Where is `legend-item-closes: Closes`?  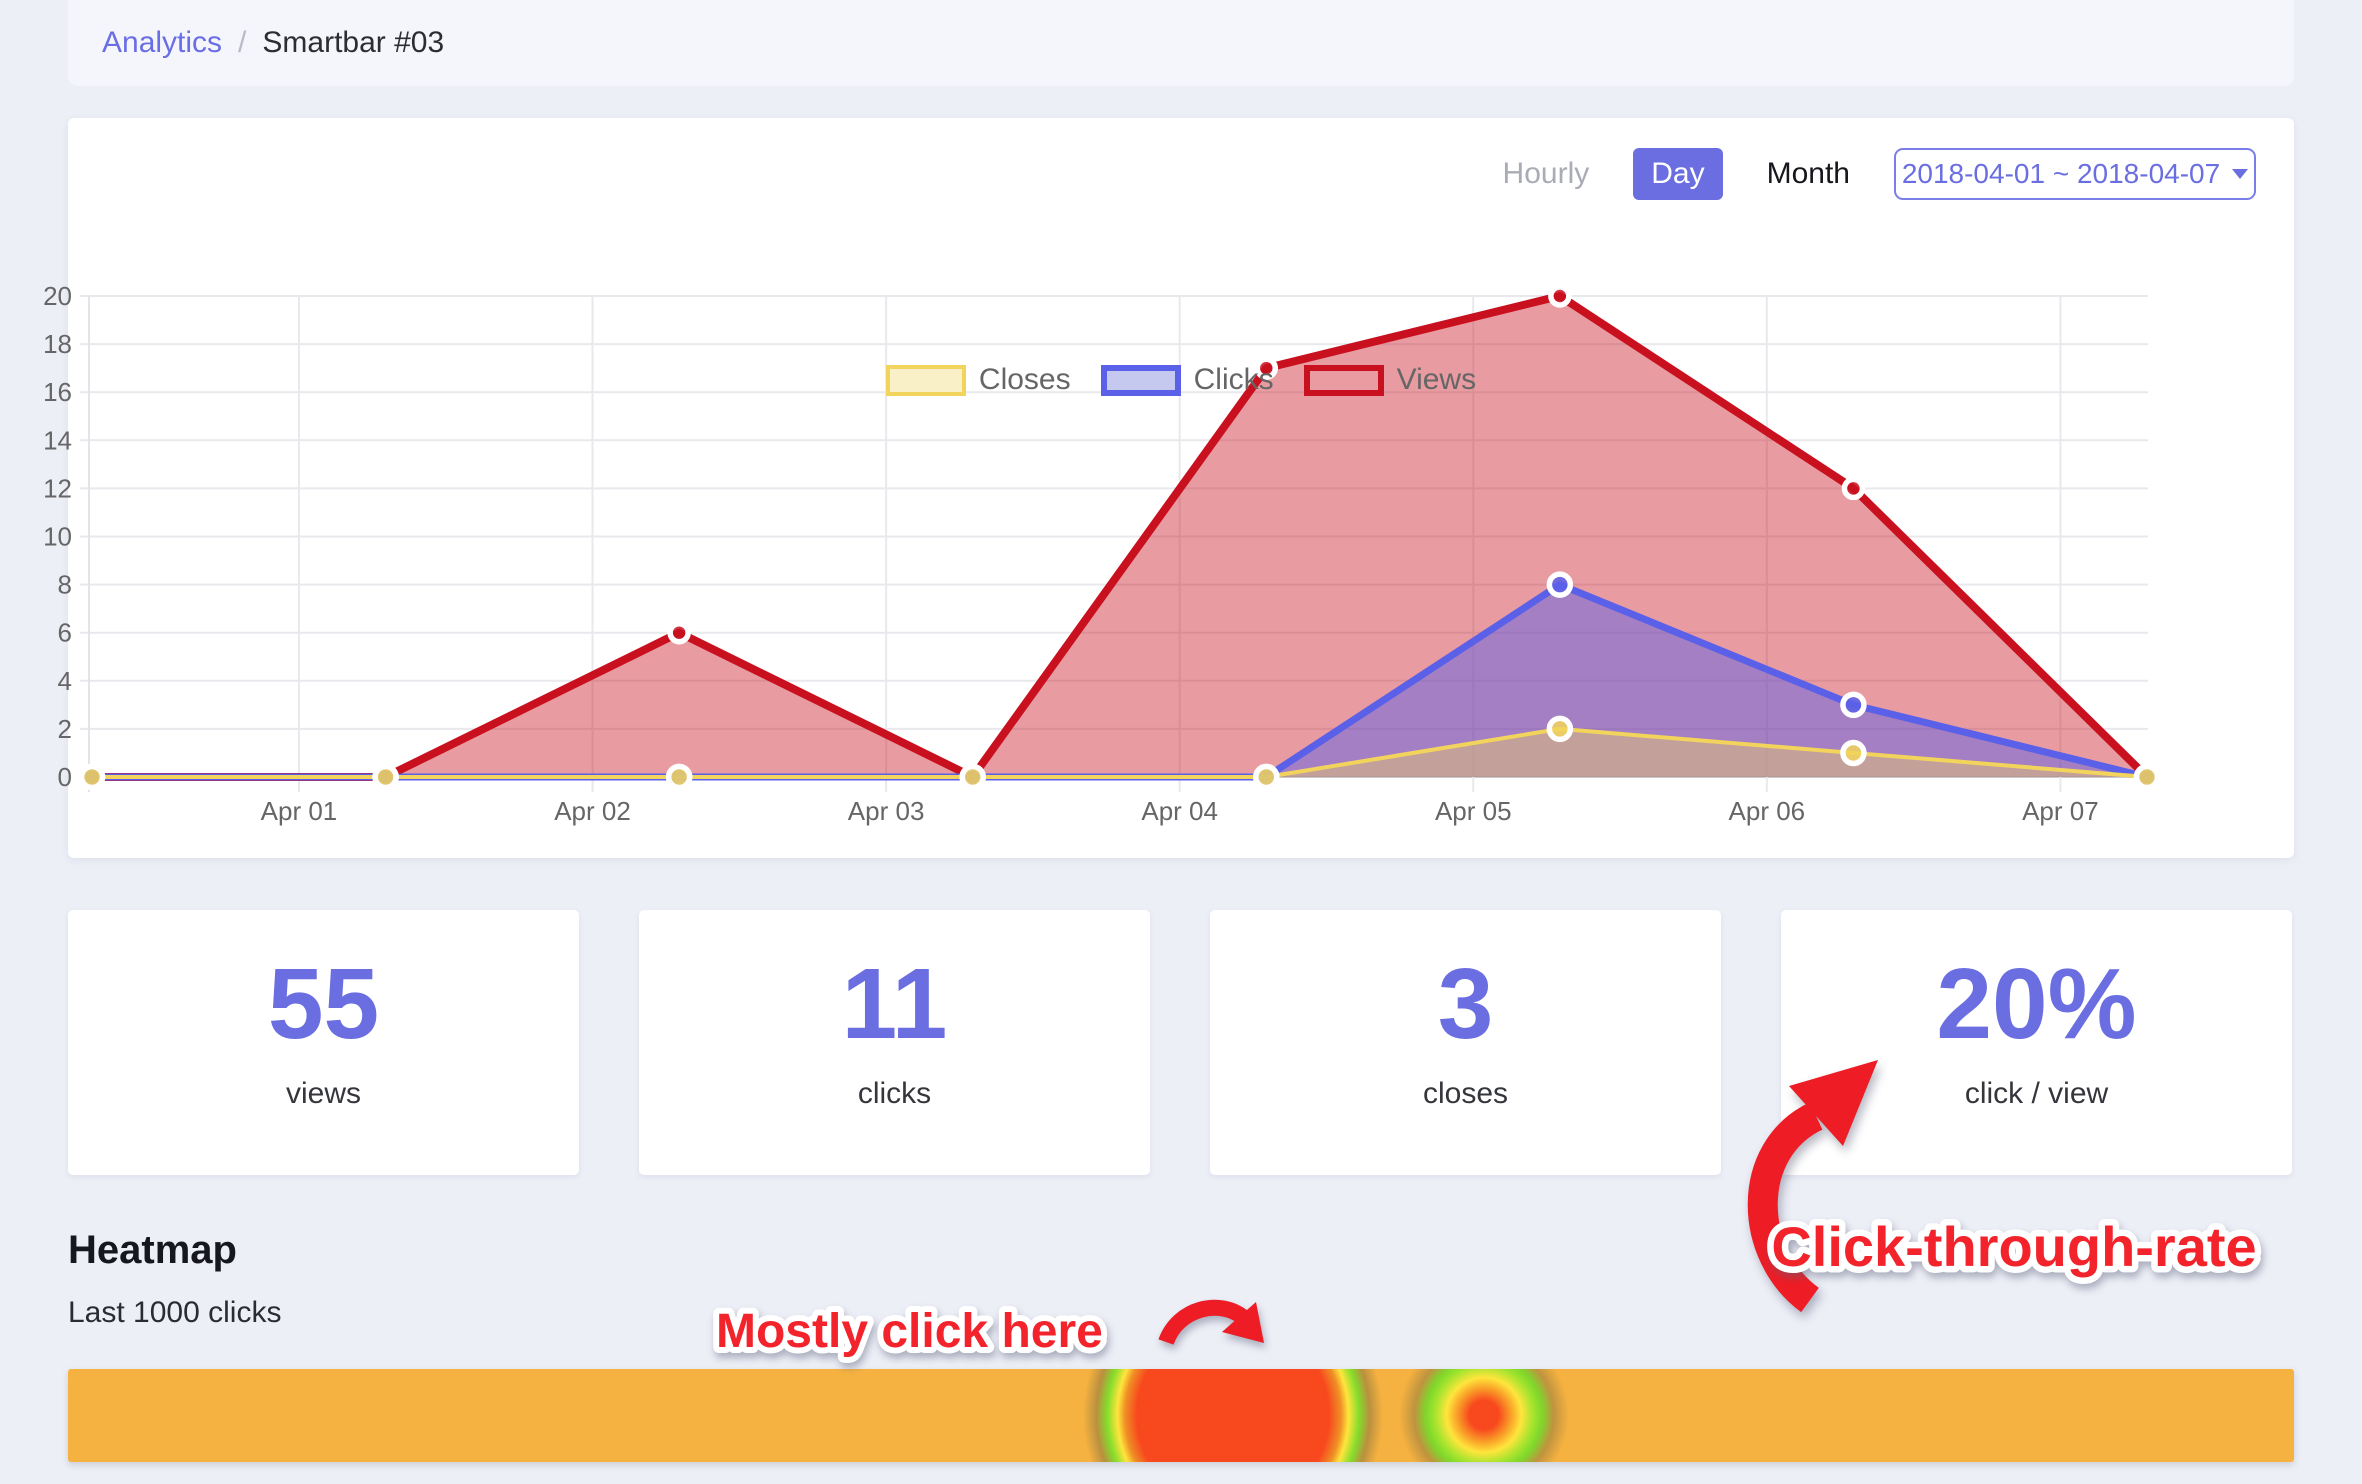 legend-item-closes: Closes is located at coordinates (978, 380).